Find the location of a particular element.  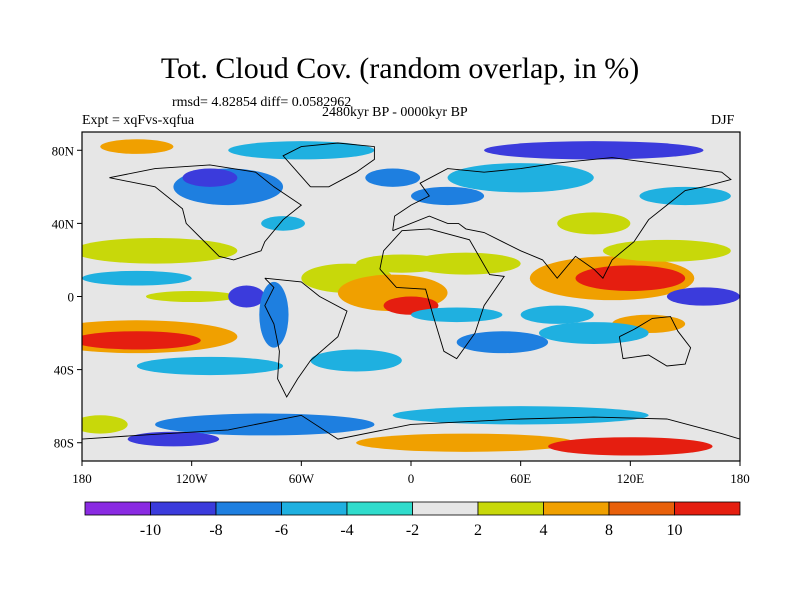

colorbar-label: 10 is located at coordinates (675, 530).